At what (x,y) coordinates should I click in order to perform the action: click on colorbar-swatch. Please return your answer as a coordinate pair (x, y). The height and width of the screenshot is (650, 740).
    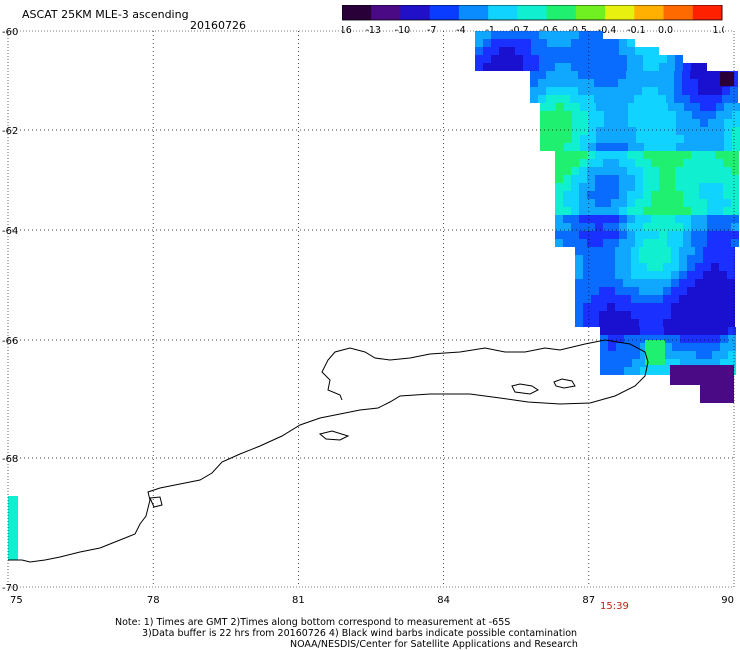
    Looking at the image, I should click on (503, 12).